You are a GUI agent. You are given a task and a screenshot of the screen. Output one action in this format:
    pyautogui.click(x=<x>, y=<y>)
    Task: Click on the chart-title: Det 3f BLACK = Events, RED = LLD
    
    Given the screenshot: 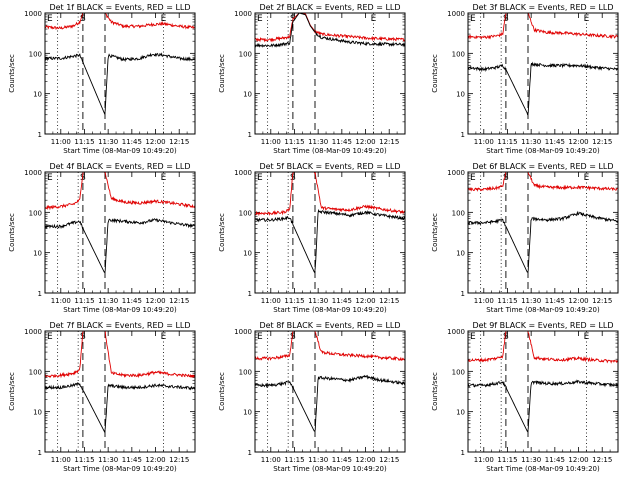 What is the action you would take?
    pyautogui.click(x=542, y=7)
    